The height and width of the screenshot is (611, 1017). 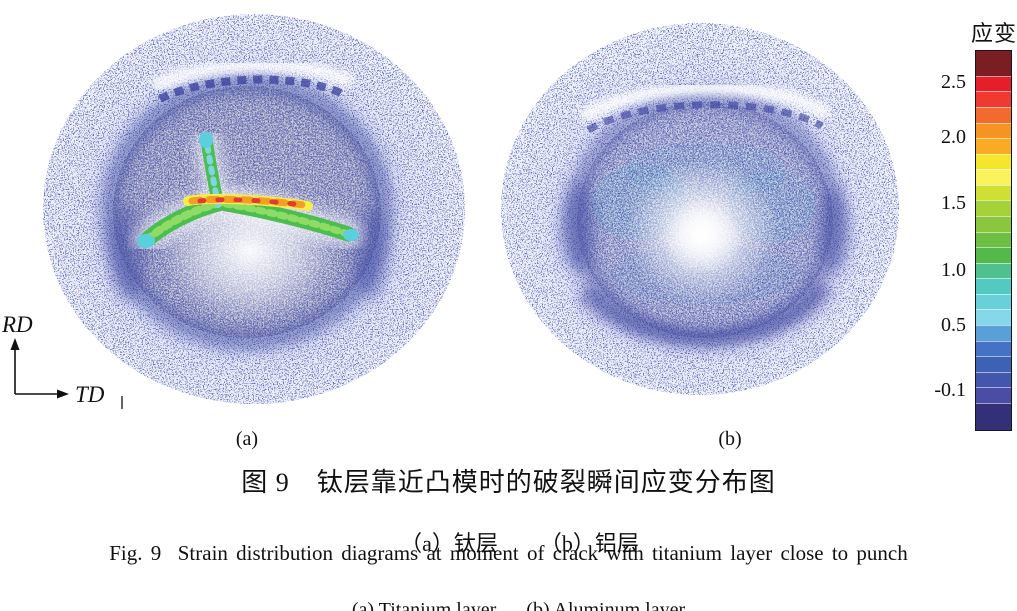 What do you see at coordinates (248, 202) in the screenshot?
I see `crack-hot-band` at bounding box center [248, 202].